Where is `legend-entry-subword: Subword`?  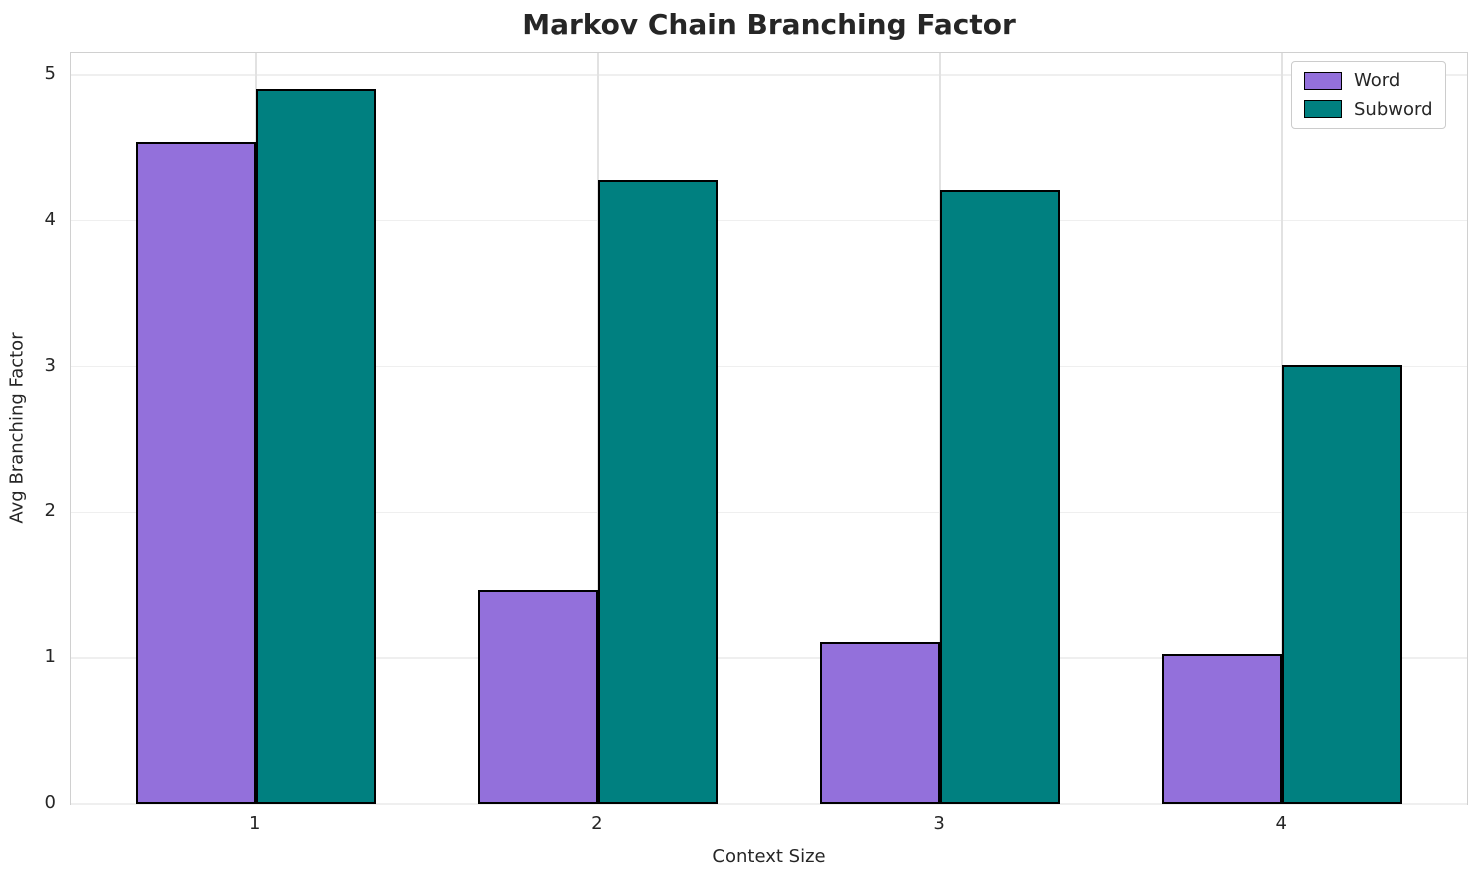
legend-entry-subword: Subword is located at coordinates (1368, 110).